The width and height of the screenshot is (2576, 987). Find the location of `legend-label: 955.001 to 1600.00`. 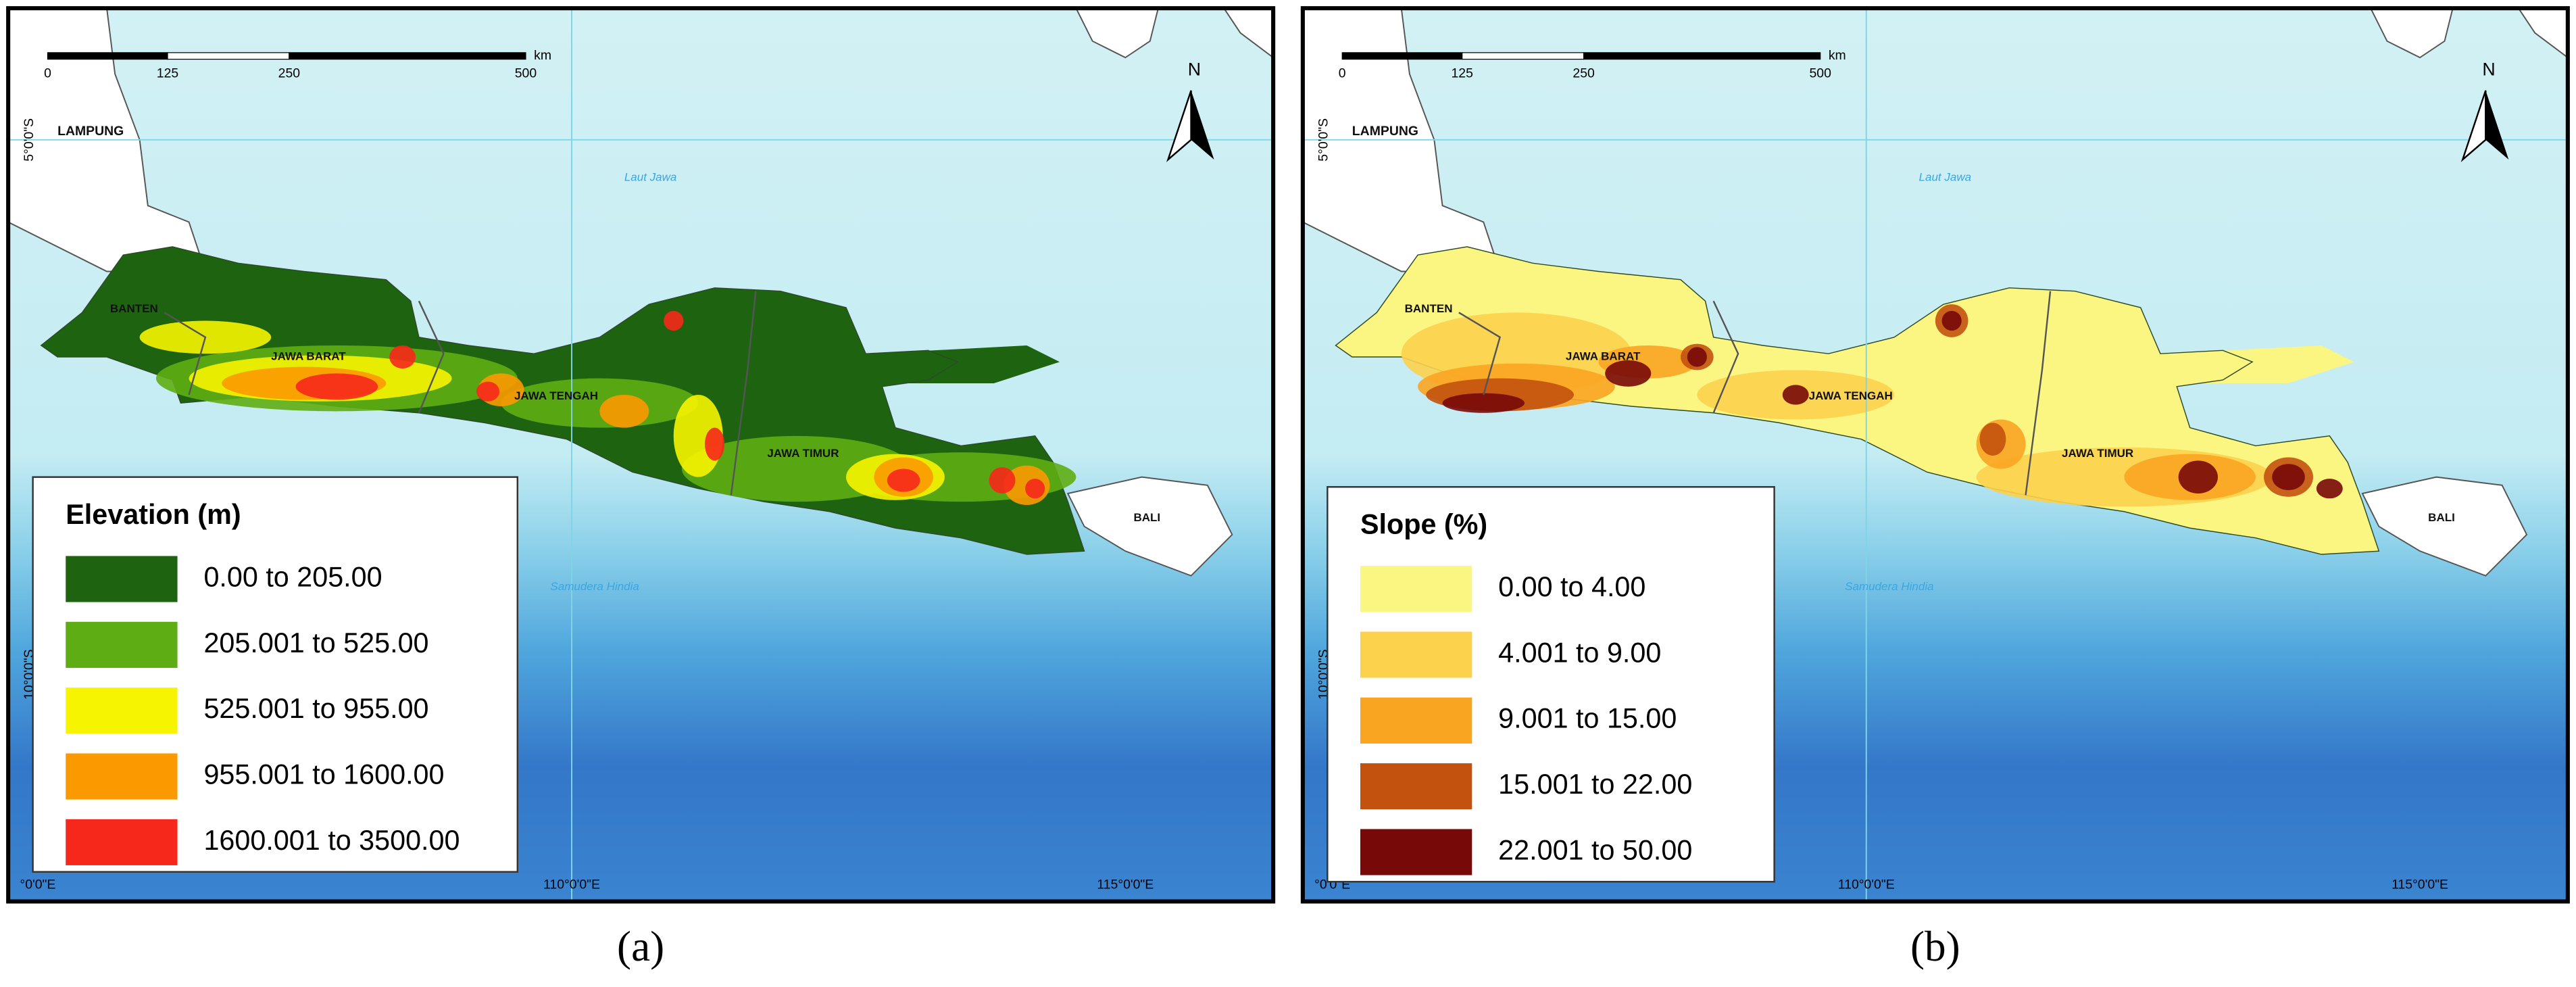

legend-label: 955.001 to 1600.00 is located at coordinates (324, 774).